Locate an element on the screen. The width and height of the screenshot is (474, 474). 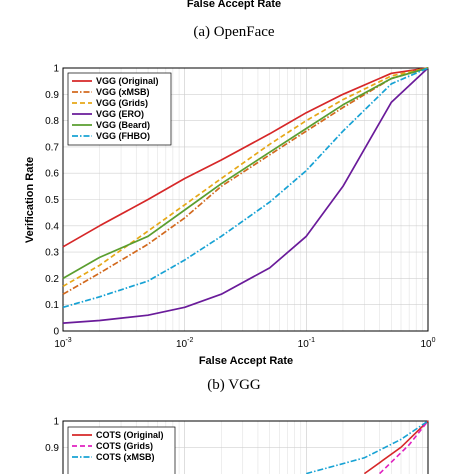
x-tick-label: 10⁻³ is located at coordinates (62, 343).